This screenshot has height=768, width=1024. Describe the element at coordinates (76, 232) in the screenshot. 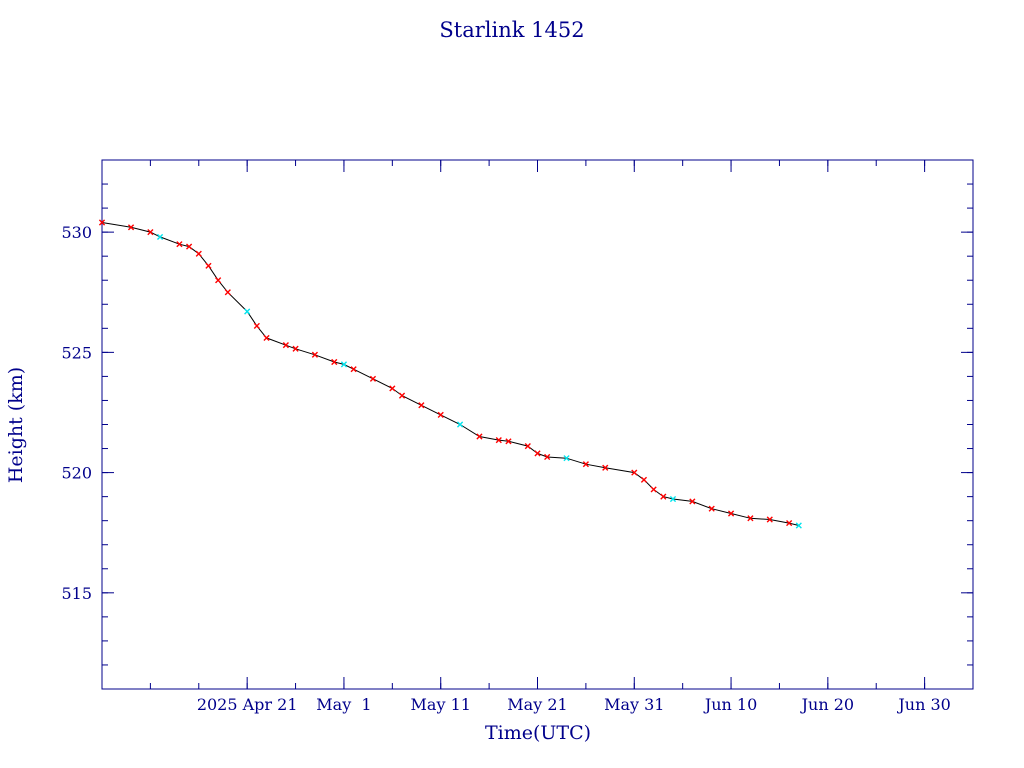

I see `y-tick-label: 530` at that location.